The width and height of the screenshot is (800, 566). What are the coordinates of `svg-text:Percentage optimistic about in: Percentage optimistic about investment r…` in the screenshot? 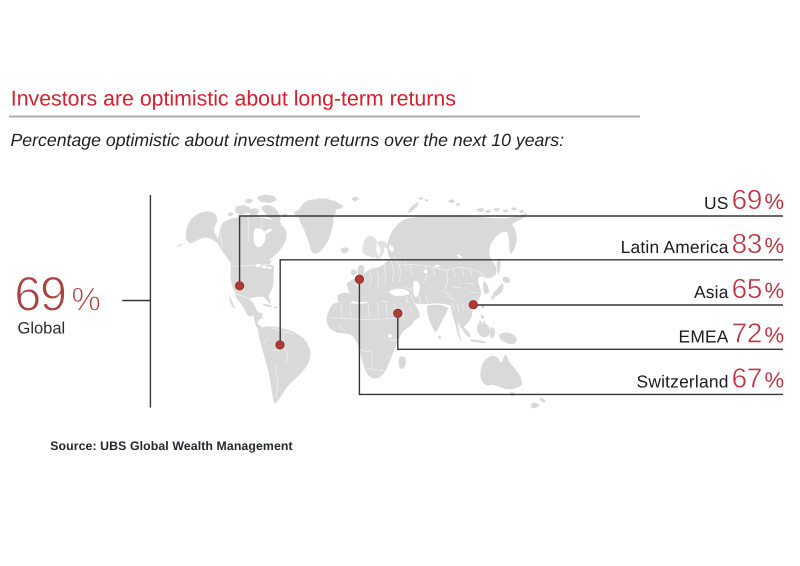 It's located at (288, 140).